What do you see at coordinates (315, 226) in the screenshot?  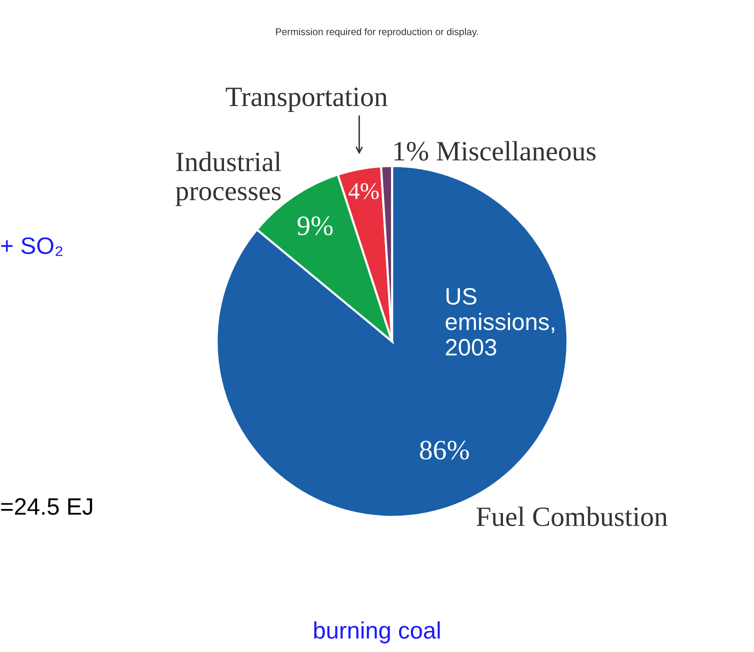 I see `data-label: 9%` at bounding box center [315, 226].